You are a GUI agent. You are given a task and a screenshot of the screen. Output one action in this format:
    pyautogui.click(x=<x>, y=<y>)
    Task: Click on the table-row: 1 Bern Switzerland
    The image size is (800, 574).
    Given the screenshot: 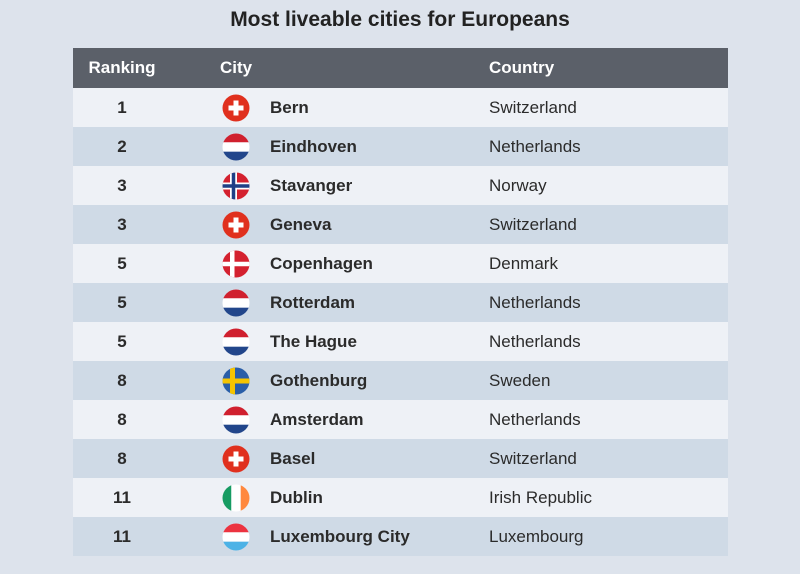 What is the action you would take?
    pyautogui.click(x=400, y=107)
    